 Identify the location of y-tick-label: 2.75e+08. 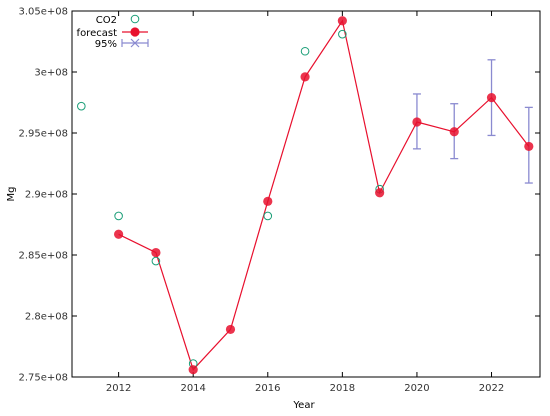
(43, 378).